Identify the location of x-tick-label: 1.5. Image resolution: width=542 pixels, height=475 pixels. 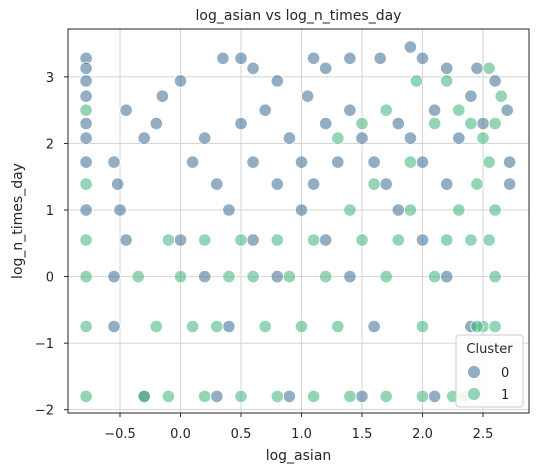
(362, 434).